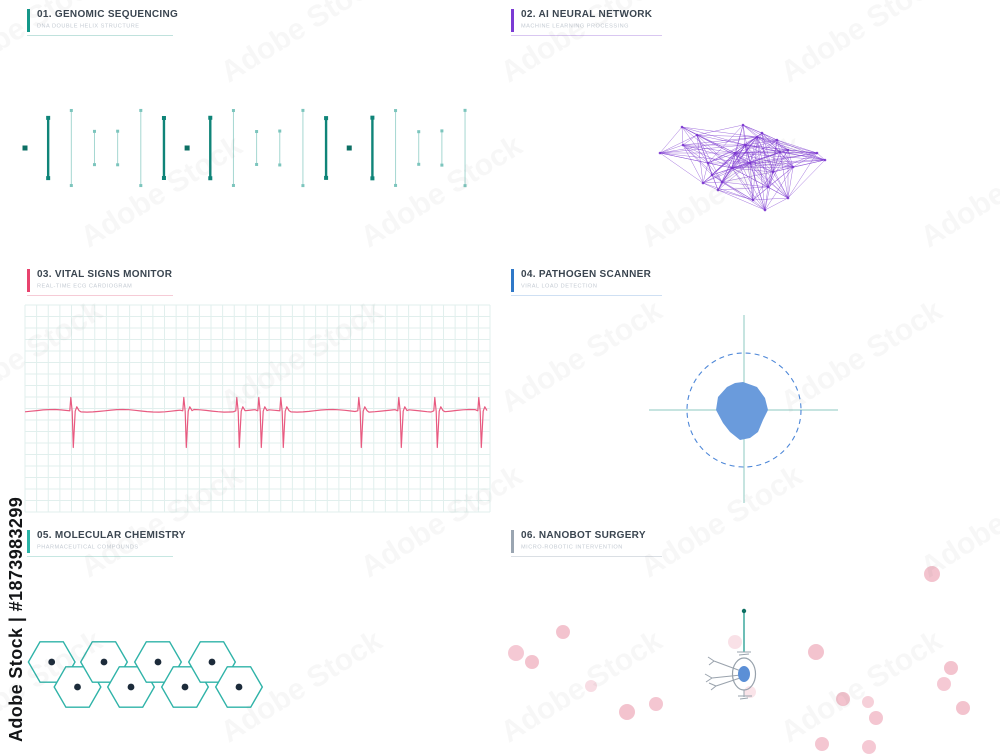 The width and height of the screenshot is (1000, 756). Describe the element at coordinates (583, 535) in the screenshot. I see `panel-title: 06. NANOBOT SURGERY` at that location.